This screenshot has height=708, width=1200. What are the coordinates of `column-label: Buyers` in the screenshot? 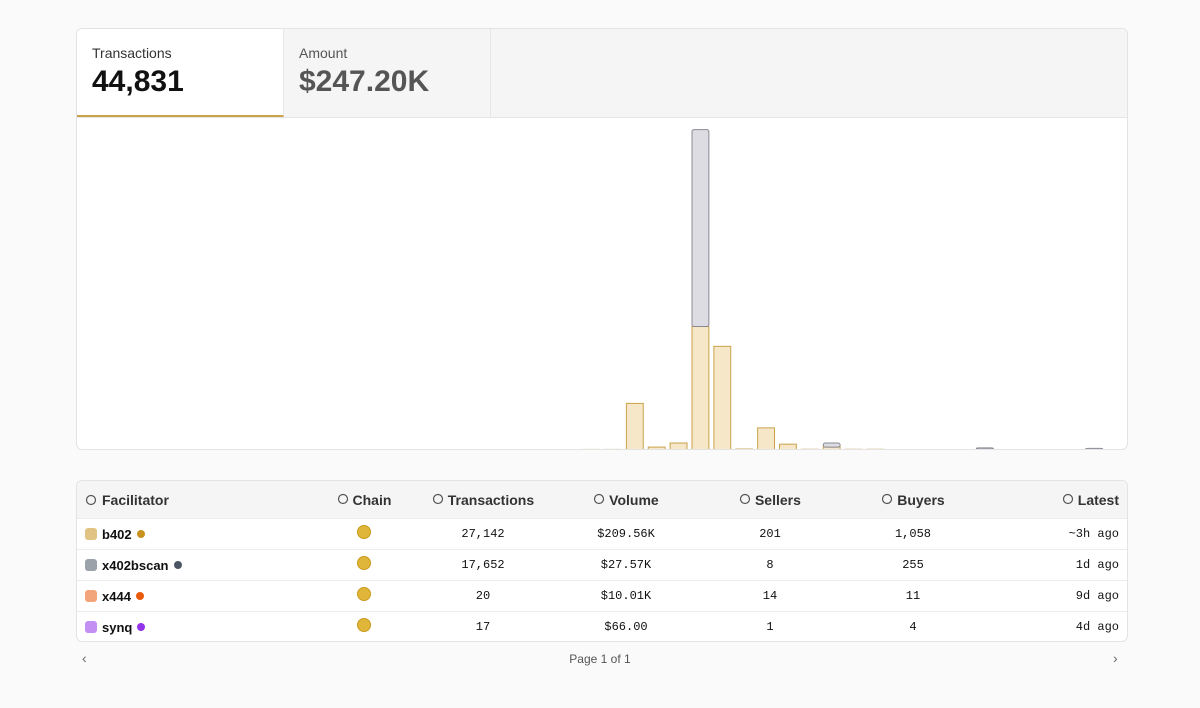 It's located at (921, 499).